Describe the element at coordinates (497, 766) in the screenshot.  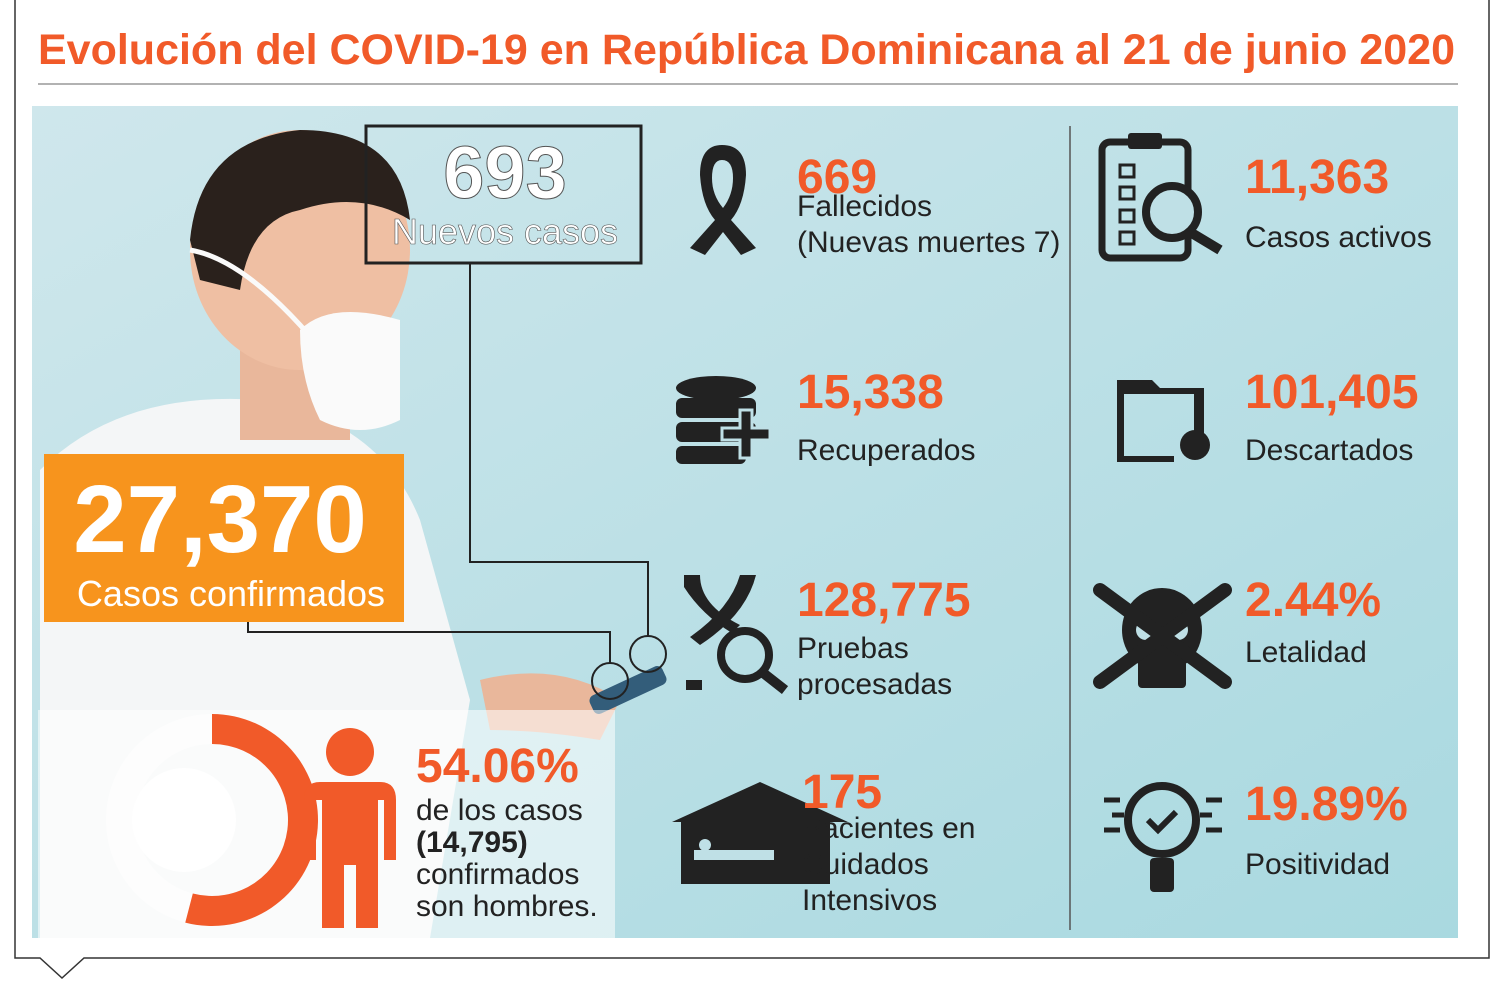
I see `men-percent: 54.06%` at that location.